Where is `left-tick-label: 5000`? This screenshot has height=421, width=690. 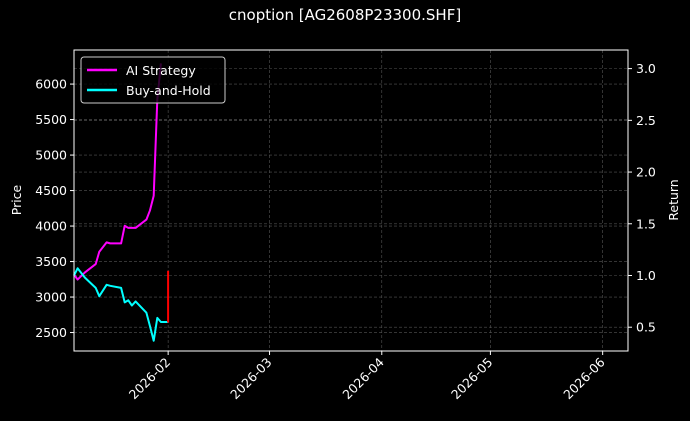 left-tick-label: 5000 is located at coordinates (51, 155).